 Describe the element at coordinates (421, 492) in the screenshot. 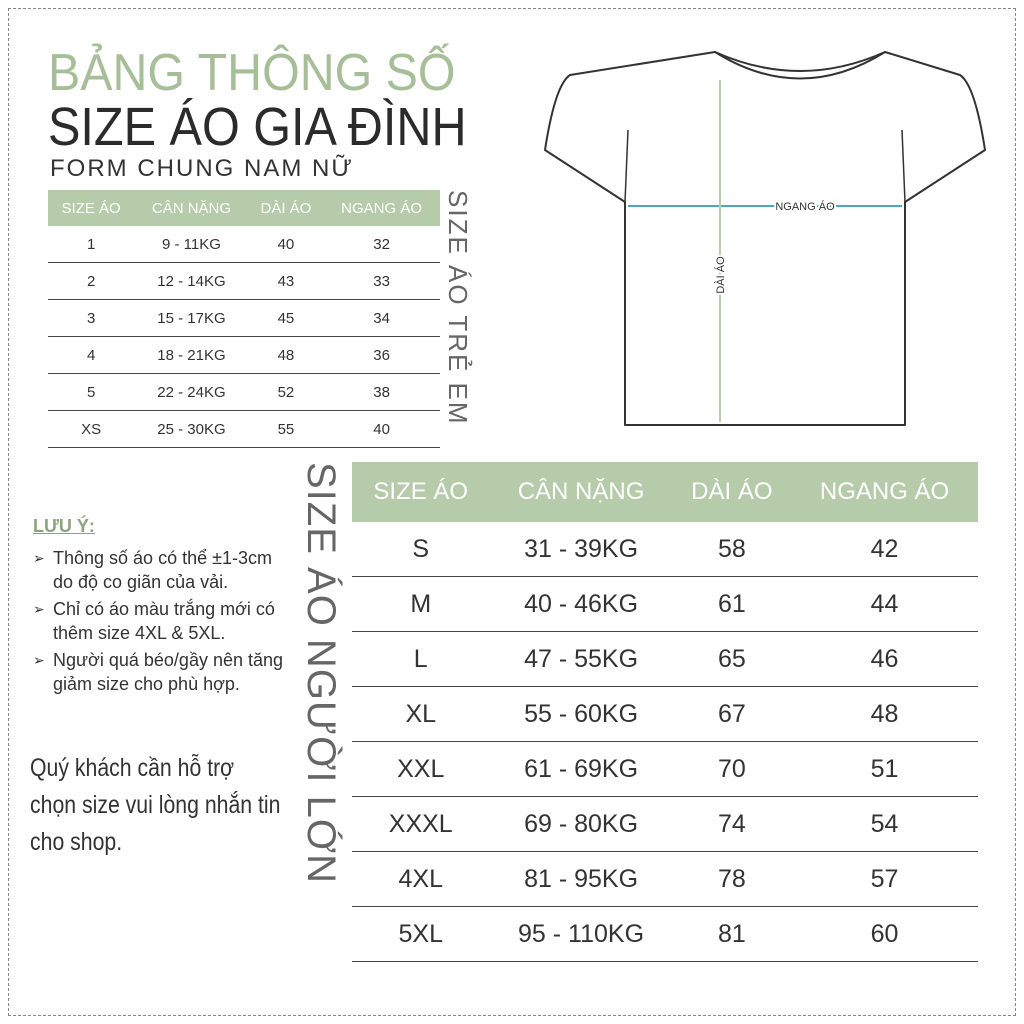

I see `adult-header-size: SIZE ÁO` at that location.